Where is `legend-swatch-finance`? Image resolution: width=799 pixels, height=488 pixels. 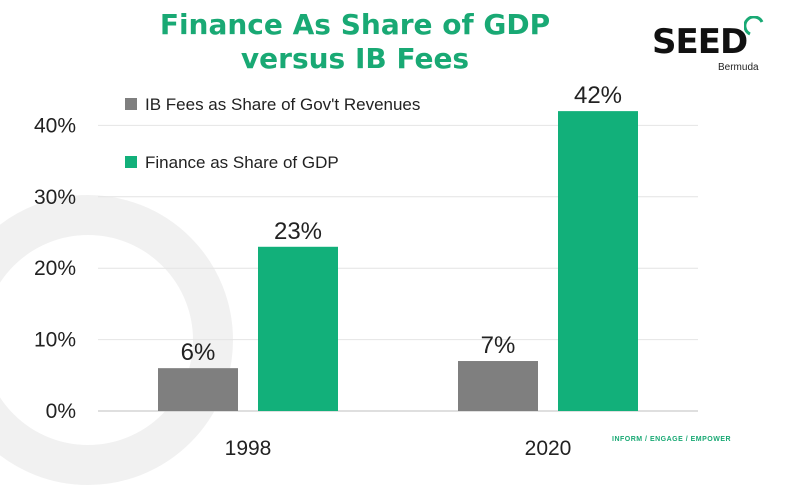 legend-swatch-finance is located at coordinates (131, 162).